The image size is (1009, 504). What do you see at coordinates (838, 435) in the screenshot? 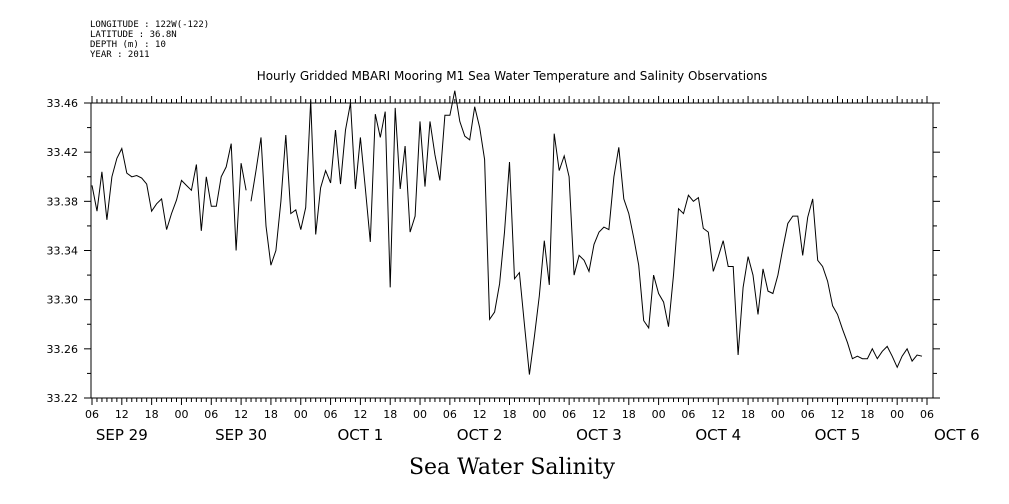
I see `x-day-label: OCT 5` at bounding box center [838, 435].